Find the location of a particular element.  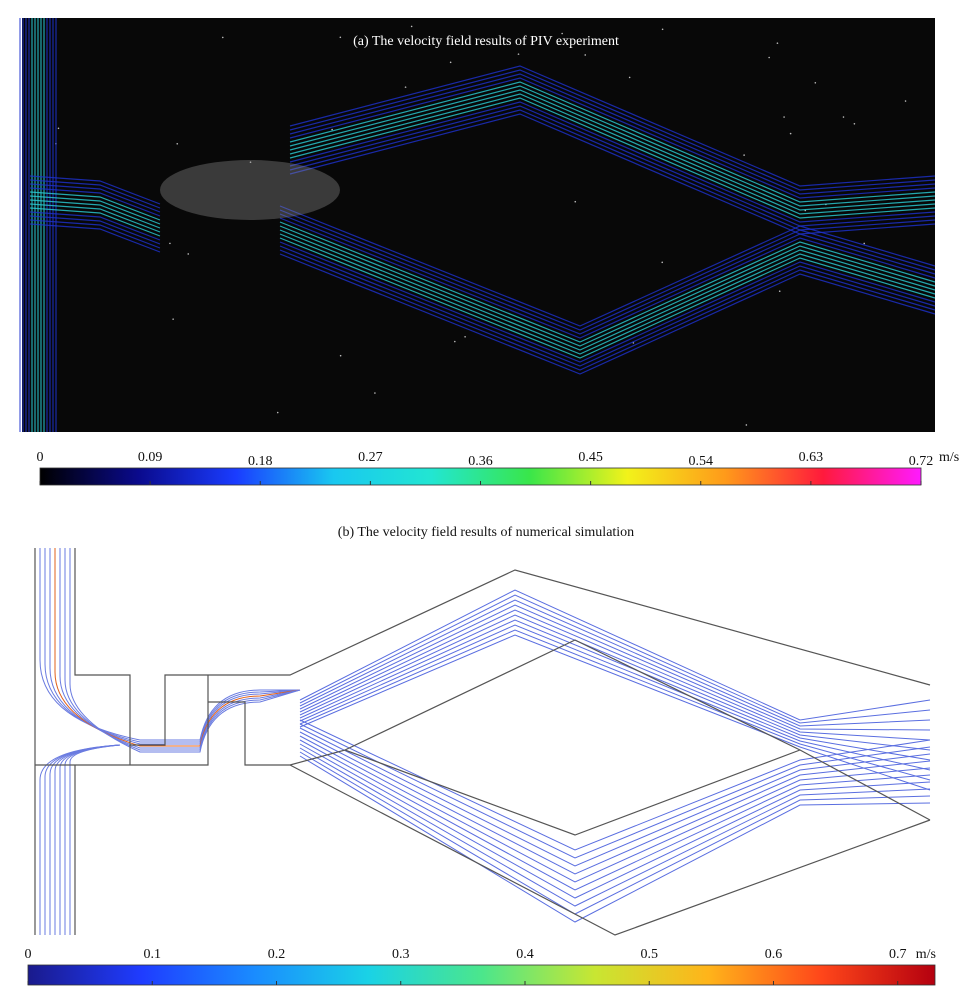

colorbar-label: 0.54 is located at coordinates (701, 461).